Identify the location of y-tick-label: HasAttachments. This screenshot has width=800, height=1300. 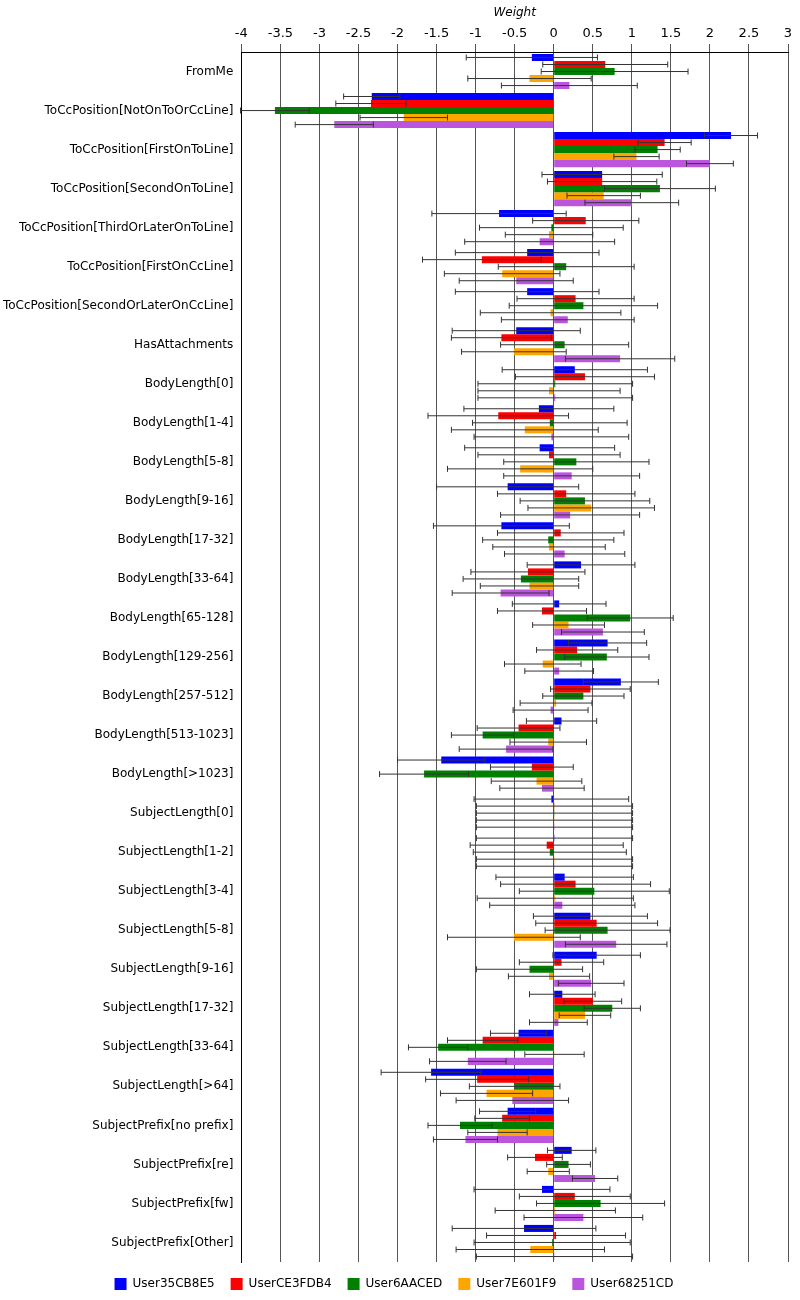
(184, 343).